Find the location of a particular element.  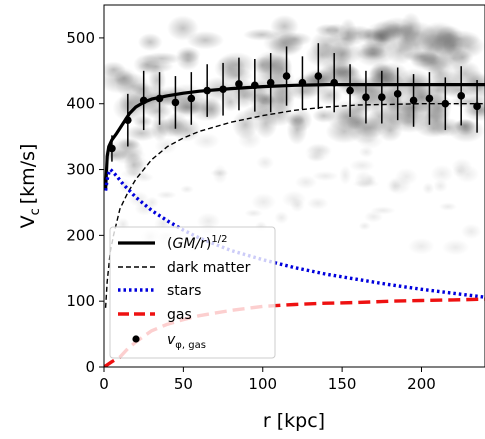

legend-box is located at coordinates (192, 292).